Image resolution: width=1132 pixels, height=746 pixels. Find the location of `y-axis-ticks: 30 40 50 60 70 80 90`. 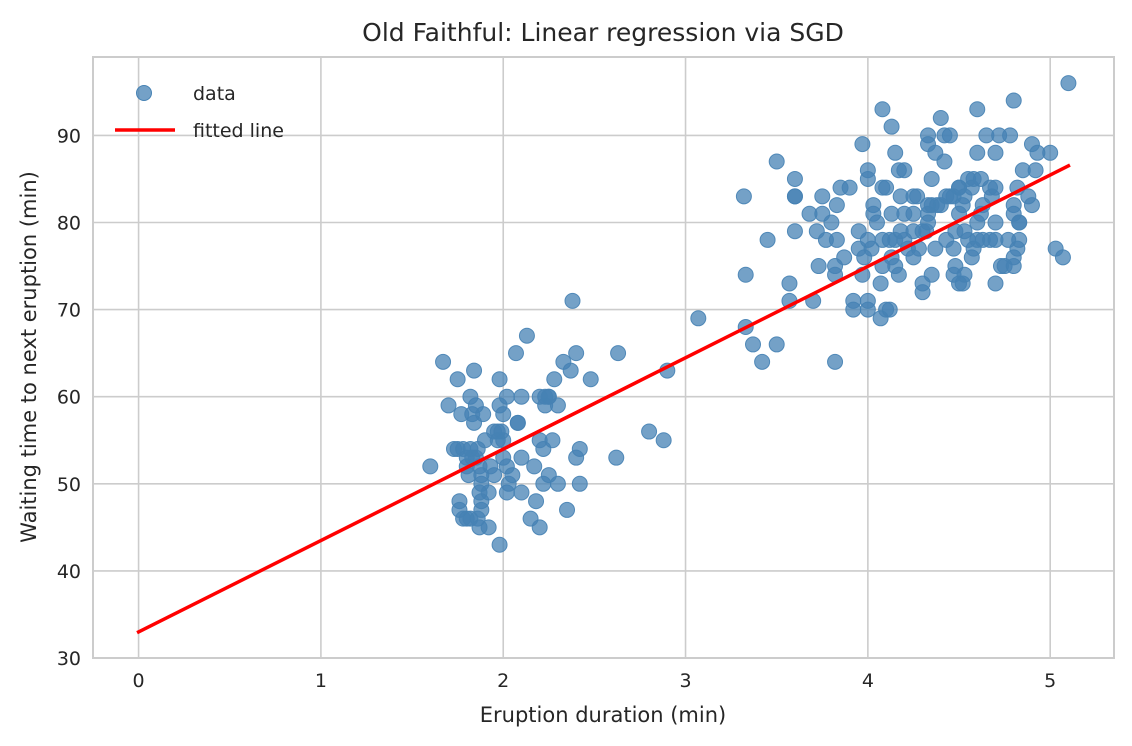

y-axis-ticks: 30 40 50 60 70 80 90 is located at coordinates (69, 397).